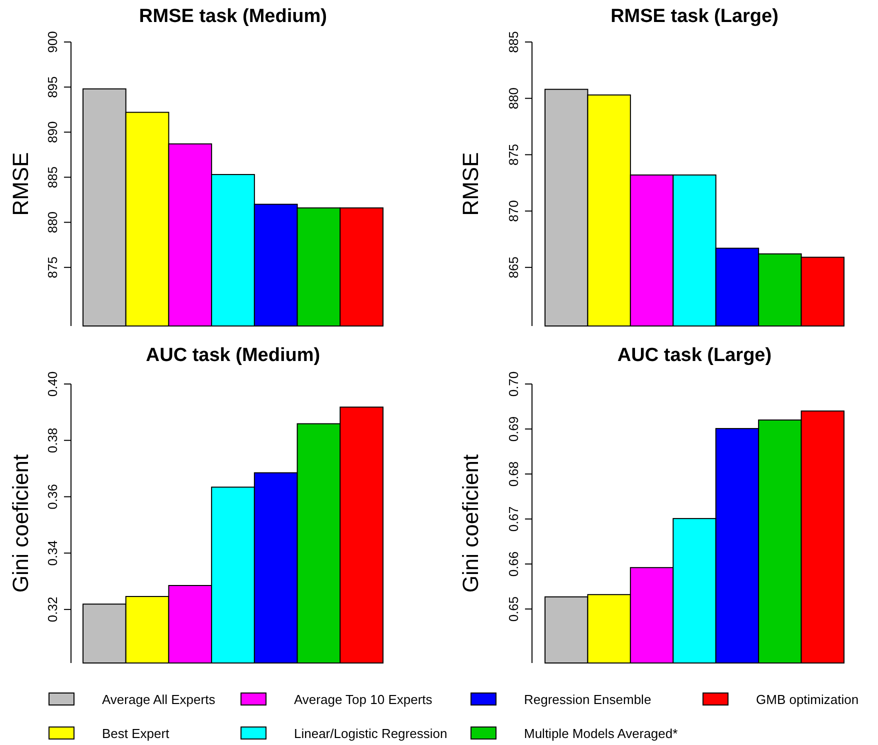  Describe the element at coordinates (694, 355) in the screenshot. I see `chart-title: AUC task (Large)` at that location.